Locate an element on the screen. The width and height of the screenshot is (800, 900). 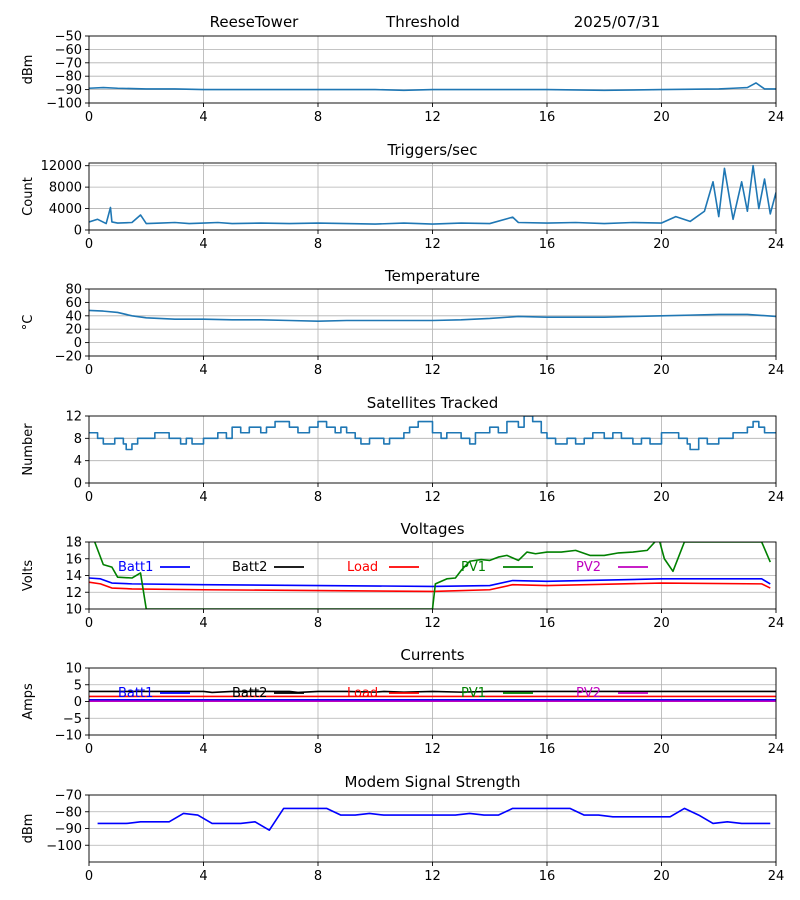
triggers-title: Triggers/sec is located at coordinates (432, 150).